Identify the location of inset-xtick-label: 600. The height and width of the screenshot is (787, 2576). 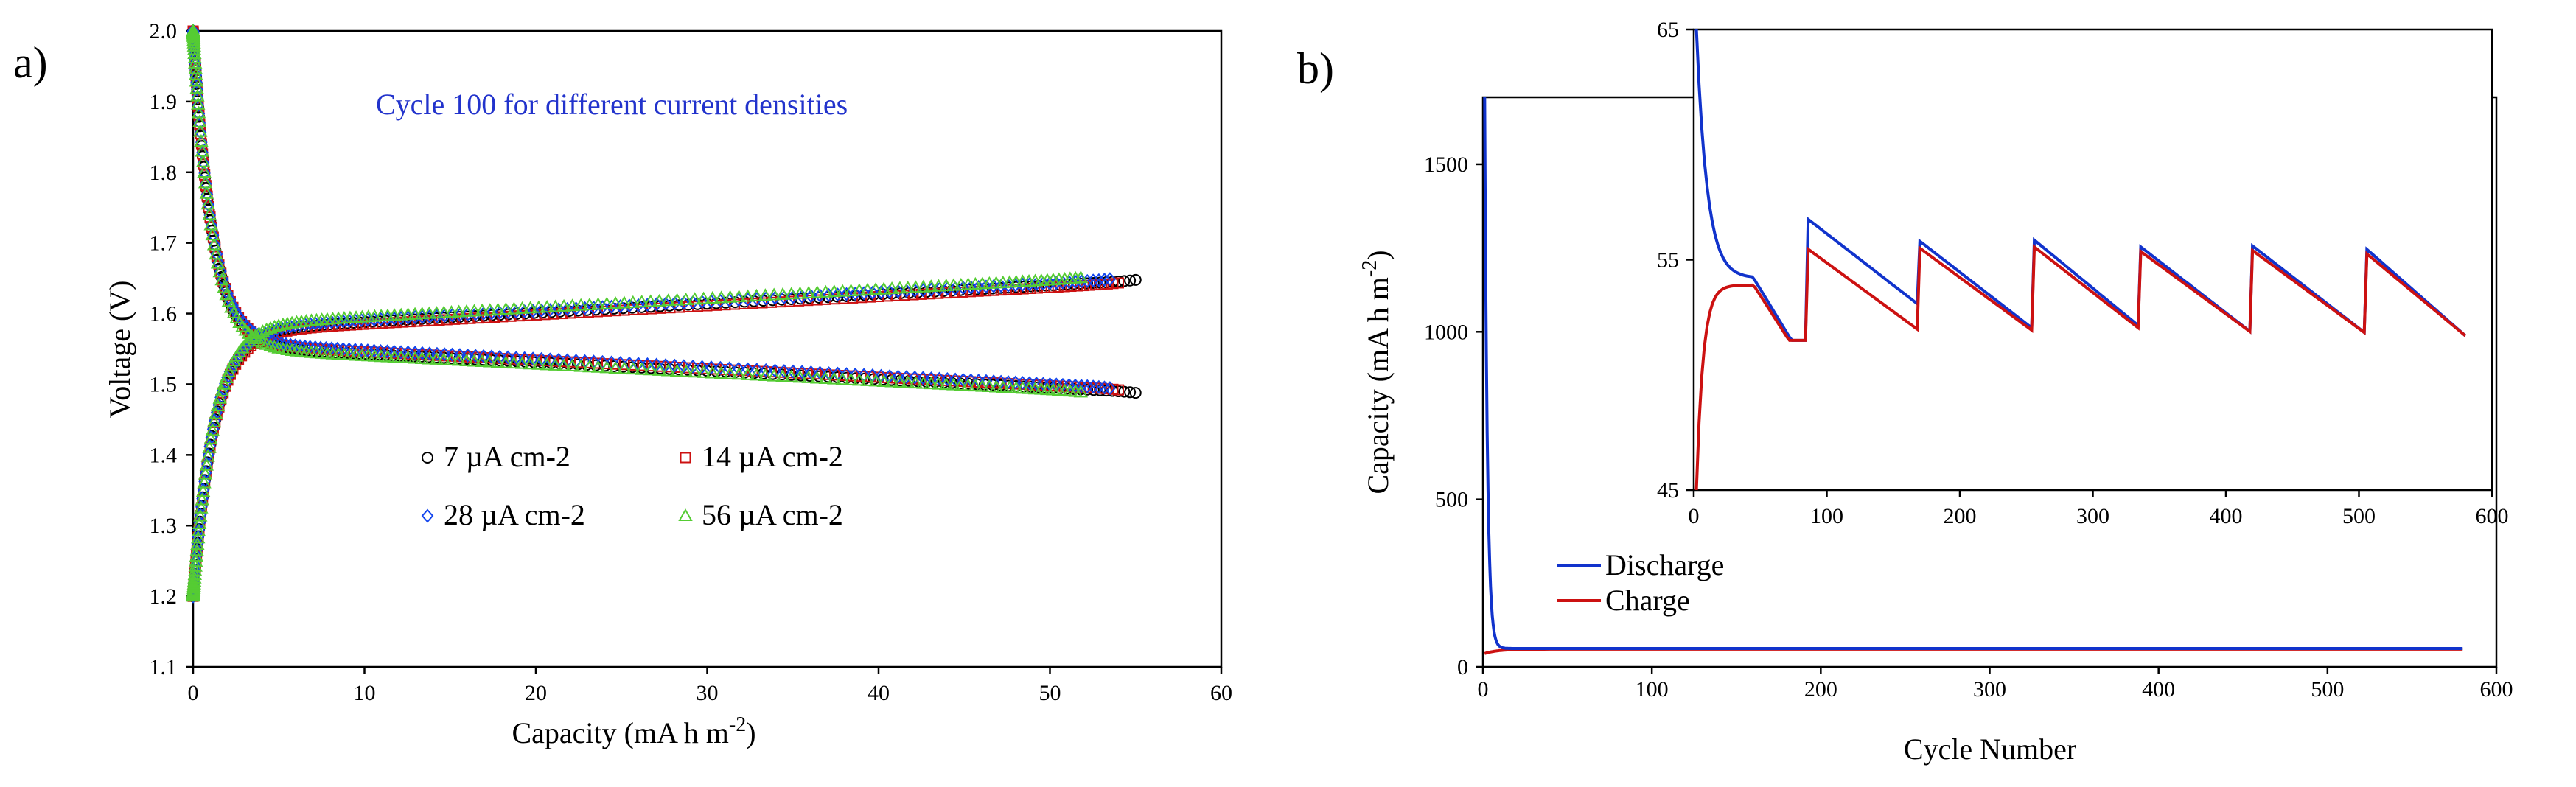
(2492, 516).